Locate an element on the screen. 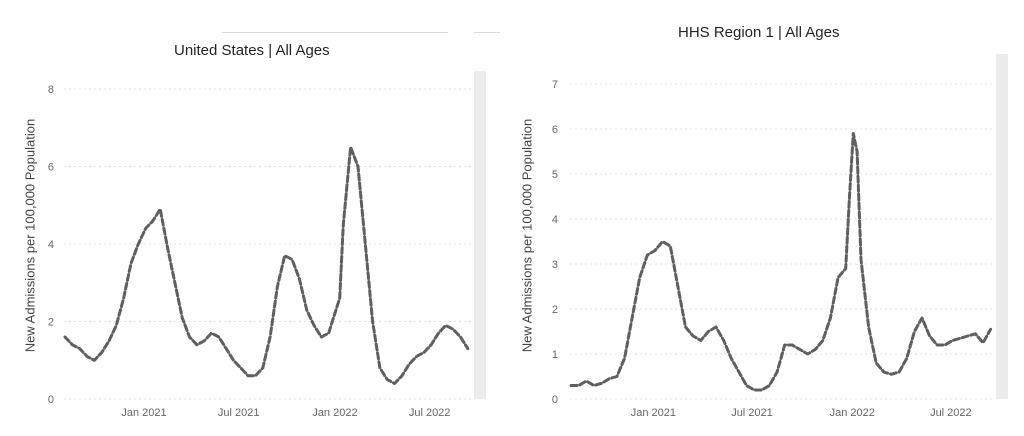 This screenshot has height=436, width=1024. y-tick-label: 5 is located at coordinates (555, 175).